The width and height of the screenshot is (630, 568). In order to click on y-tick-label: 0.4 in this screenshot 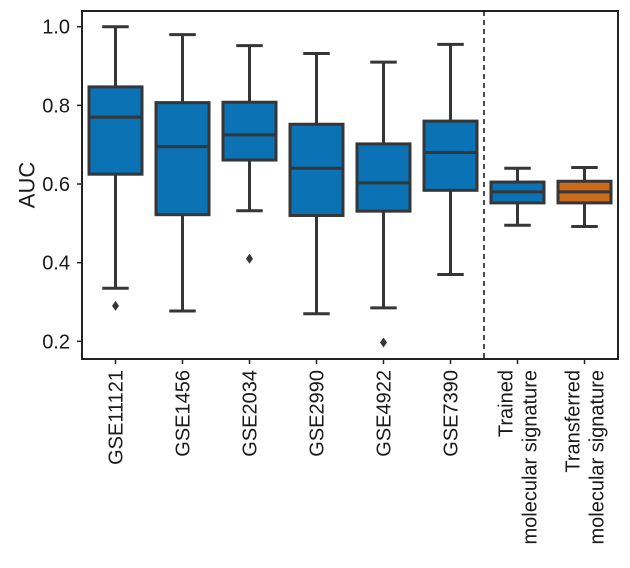, I will do `click(56, 264)`.